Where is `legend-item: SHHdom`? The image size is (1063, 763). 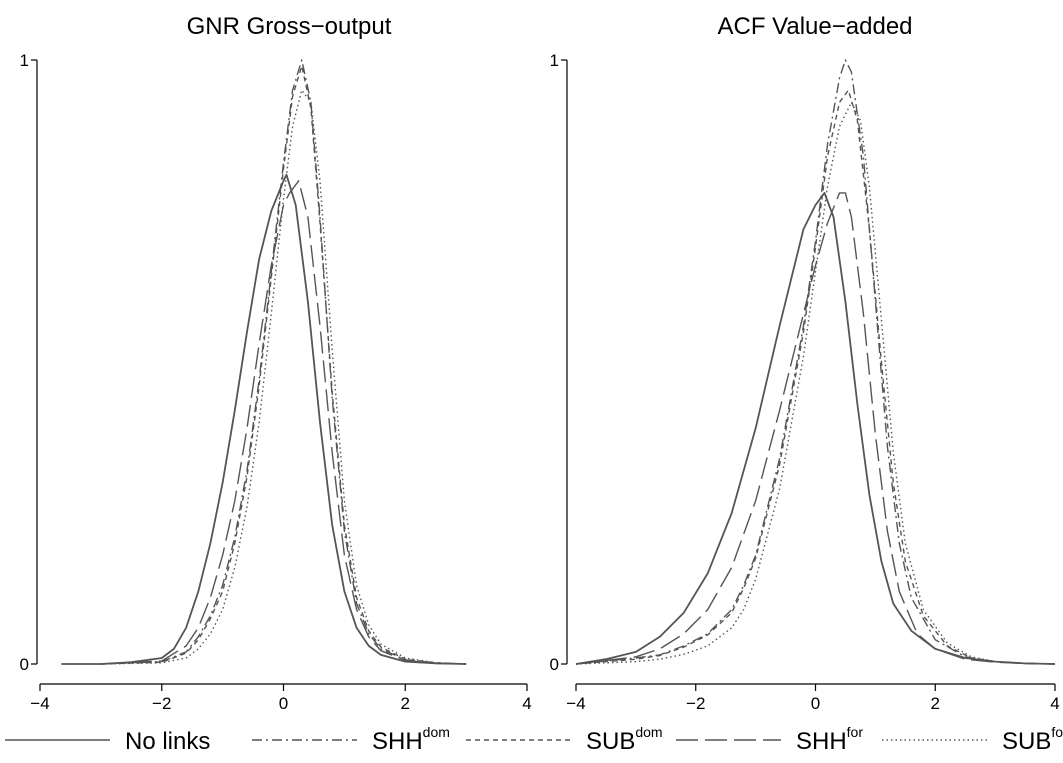 legend-item: SHHdom is located at coordinates (351, 739).